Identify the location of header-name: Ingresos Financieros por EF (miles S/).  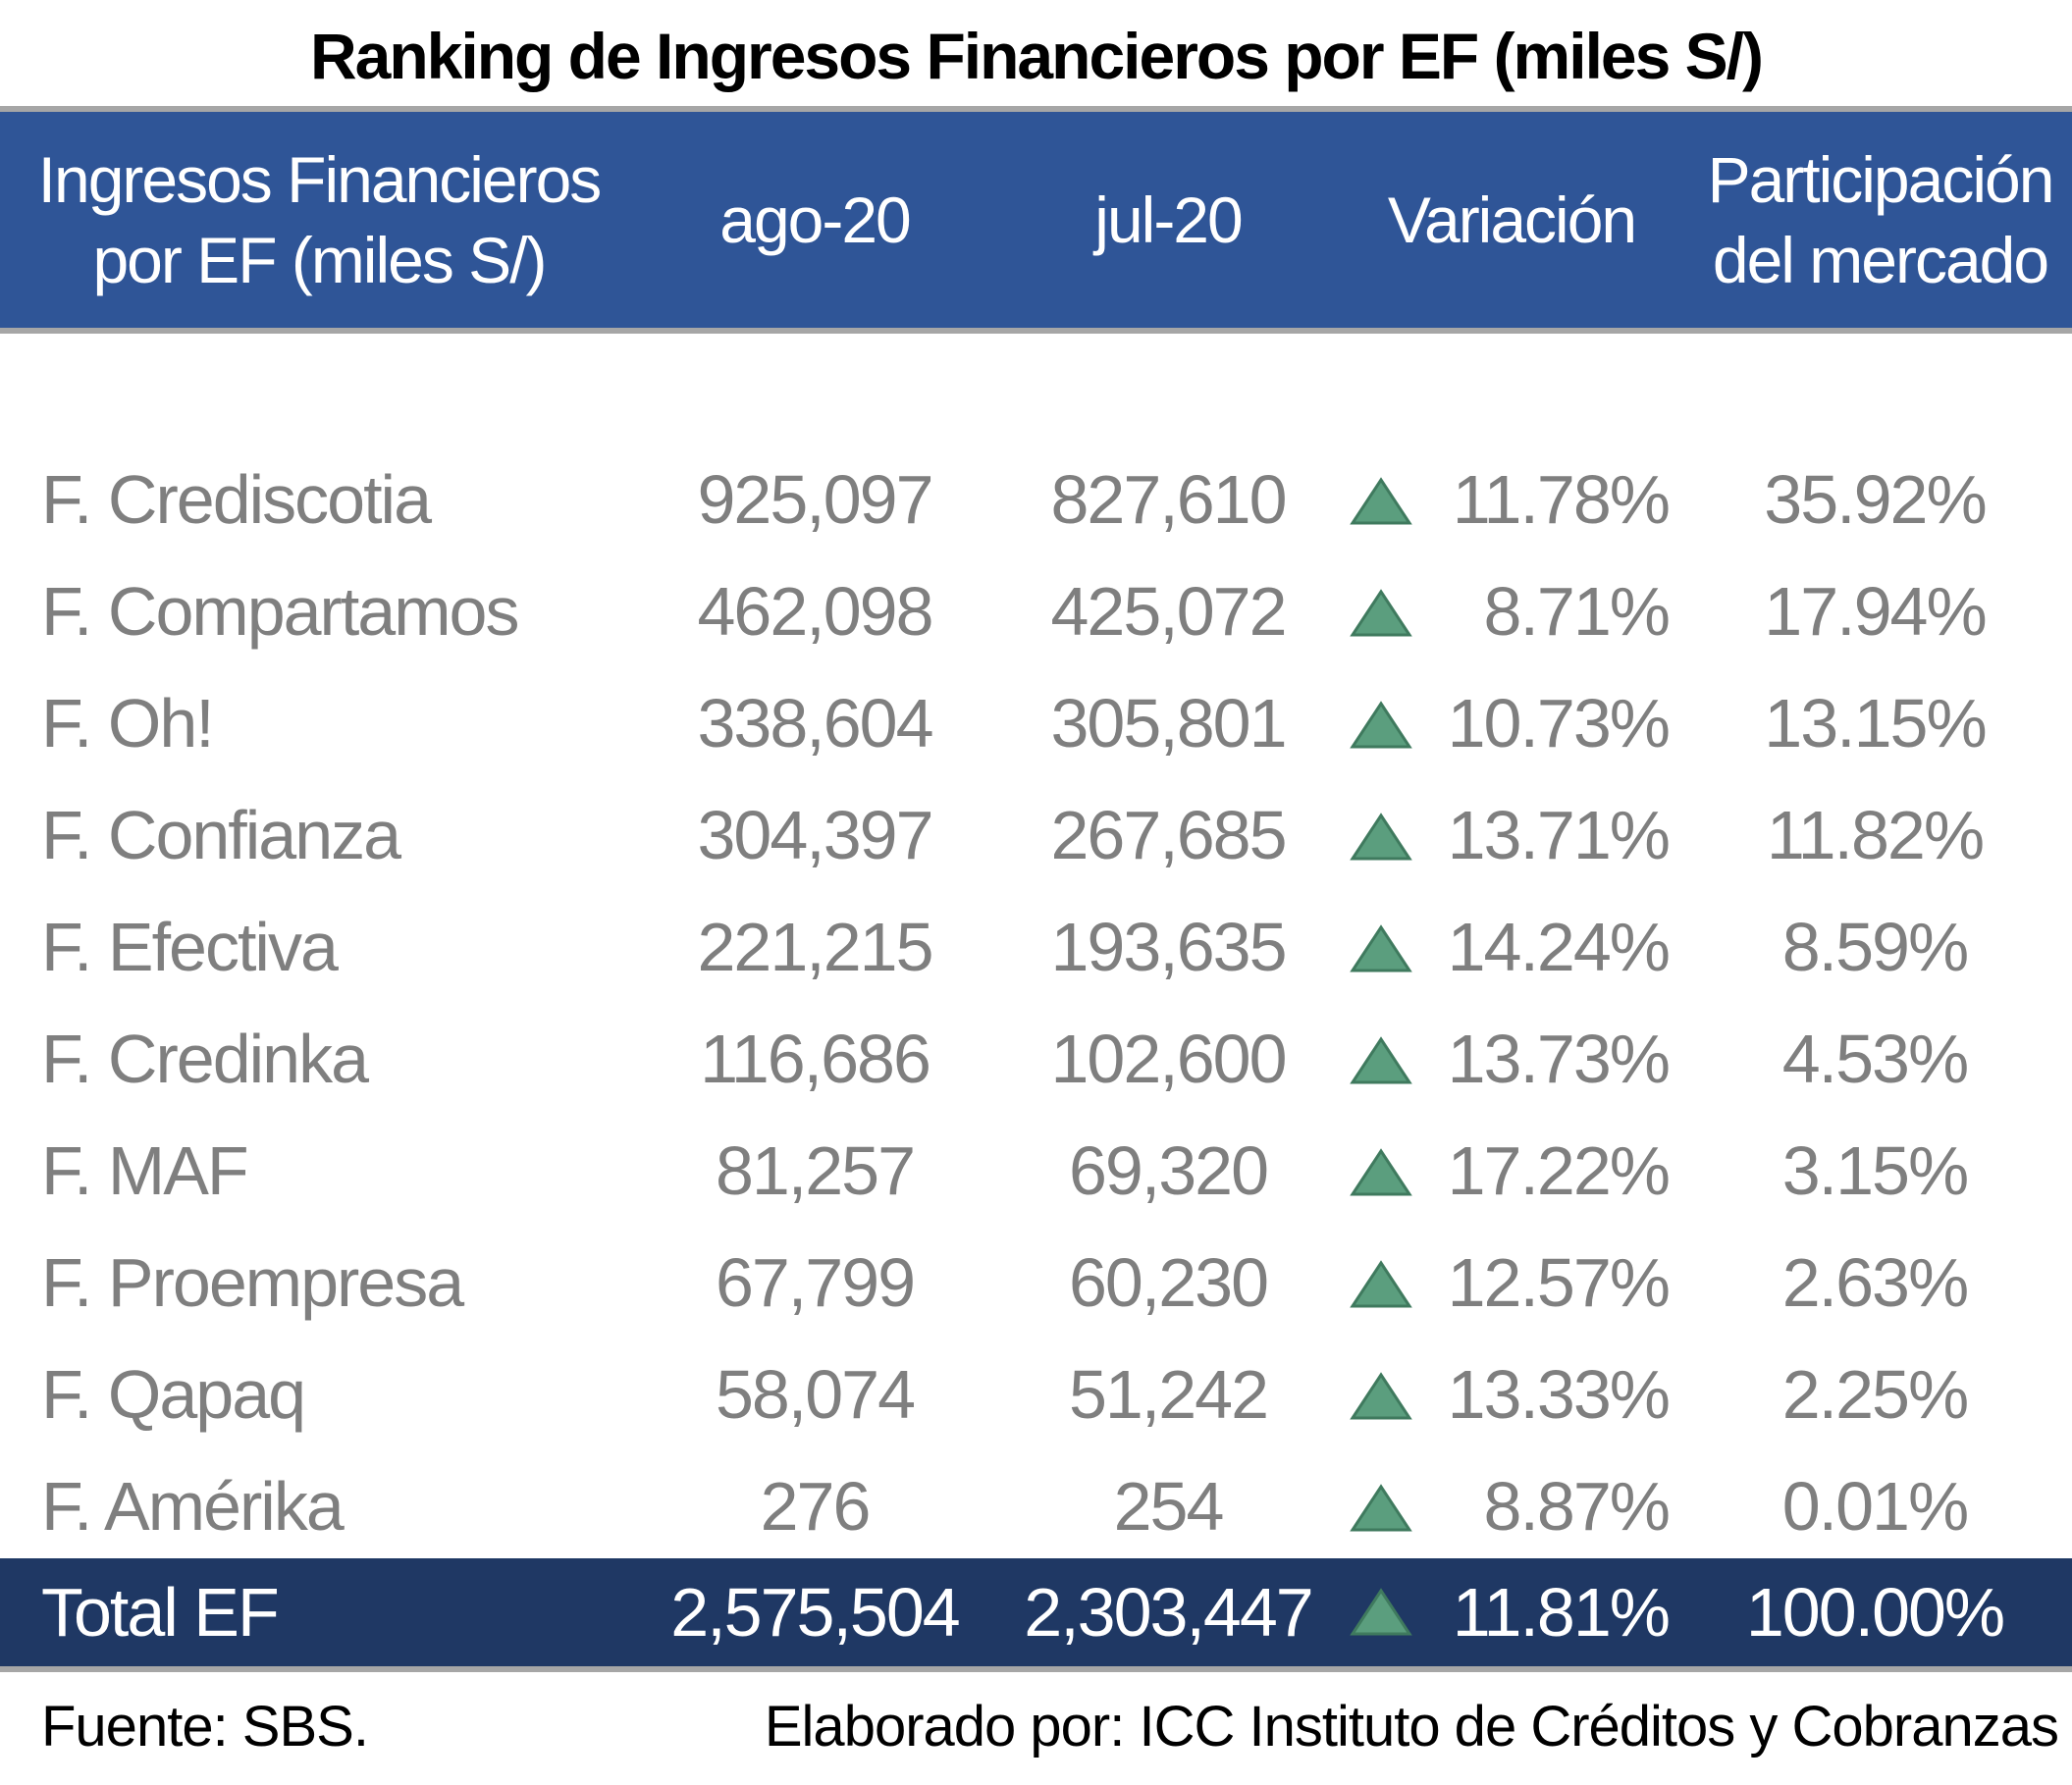
(319, 220).